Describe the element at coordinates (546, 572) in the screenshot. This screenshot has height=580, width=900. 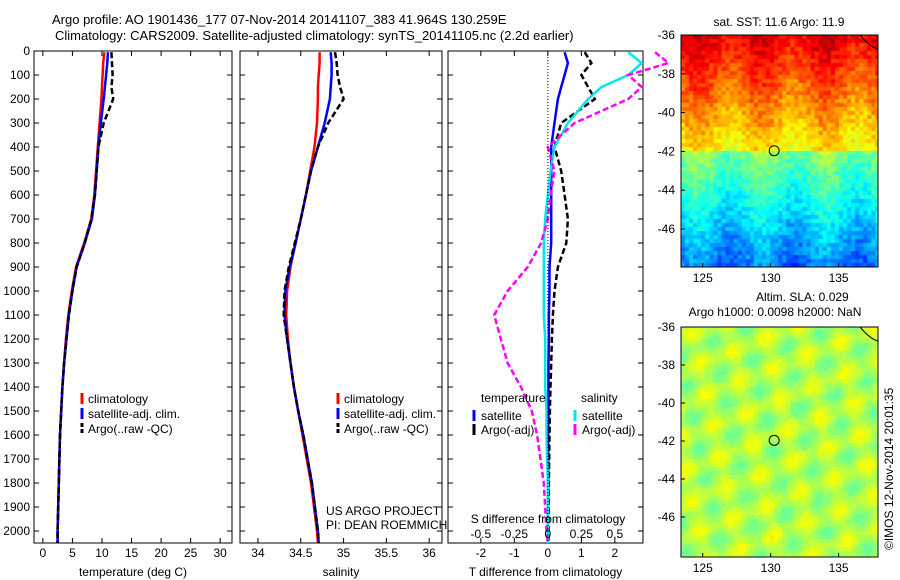
I see `x-axis-label: T difference from climatology` at that location.